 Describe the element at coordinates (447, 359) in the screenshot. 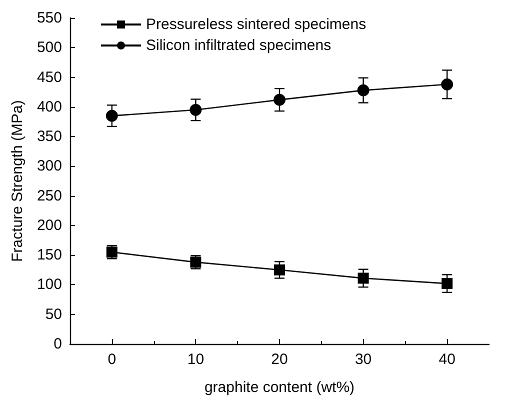

I see `x-tick-label: 40` at that location.